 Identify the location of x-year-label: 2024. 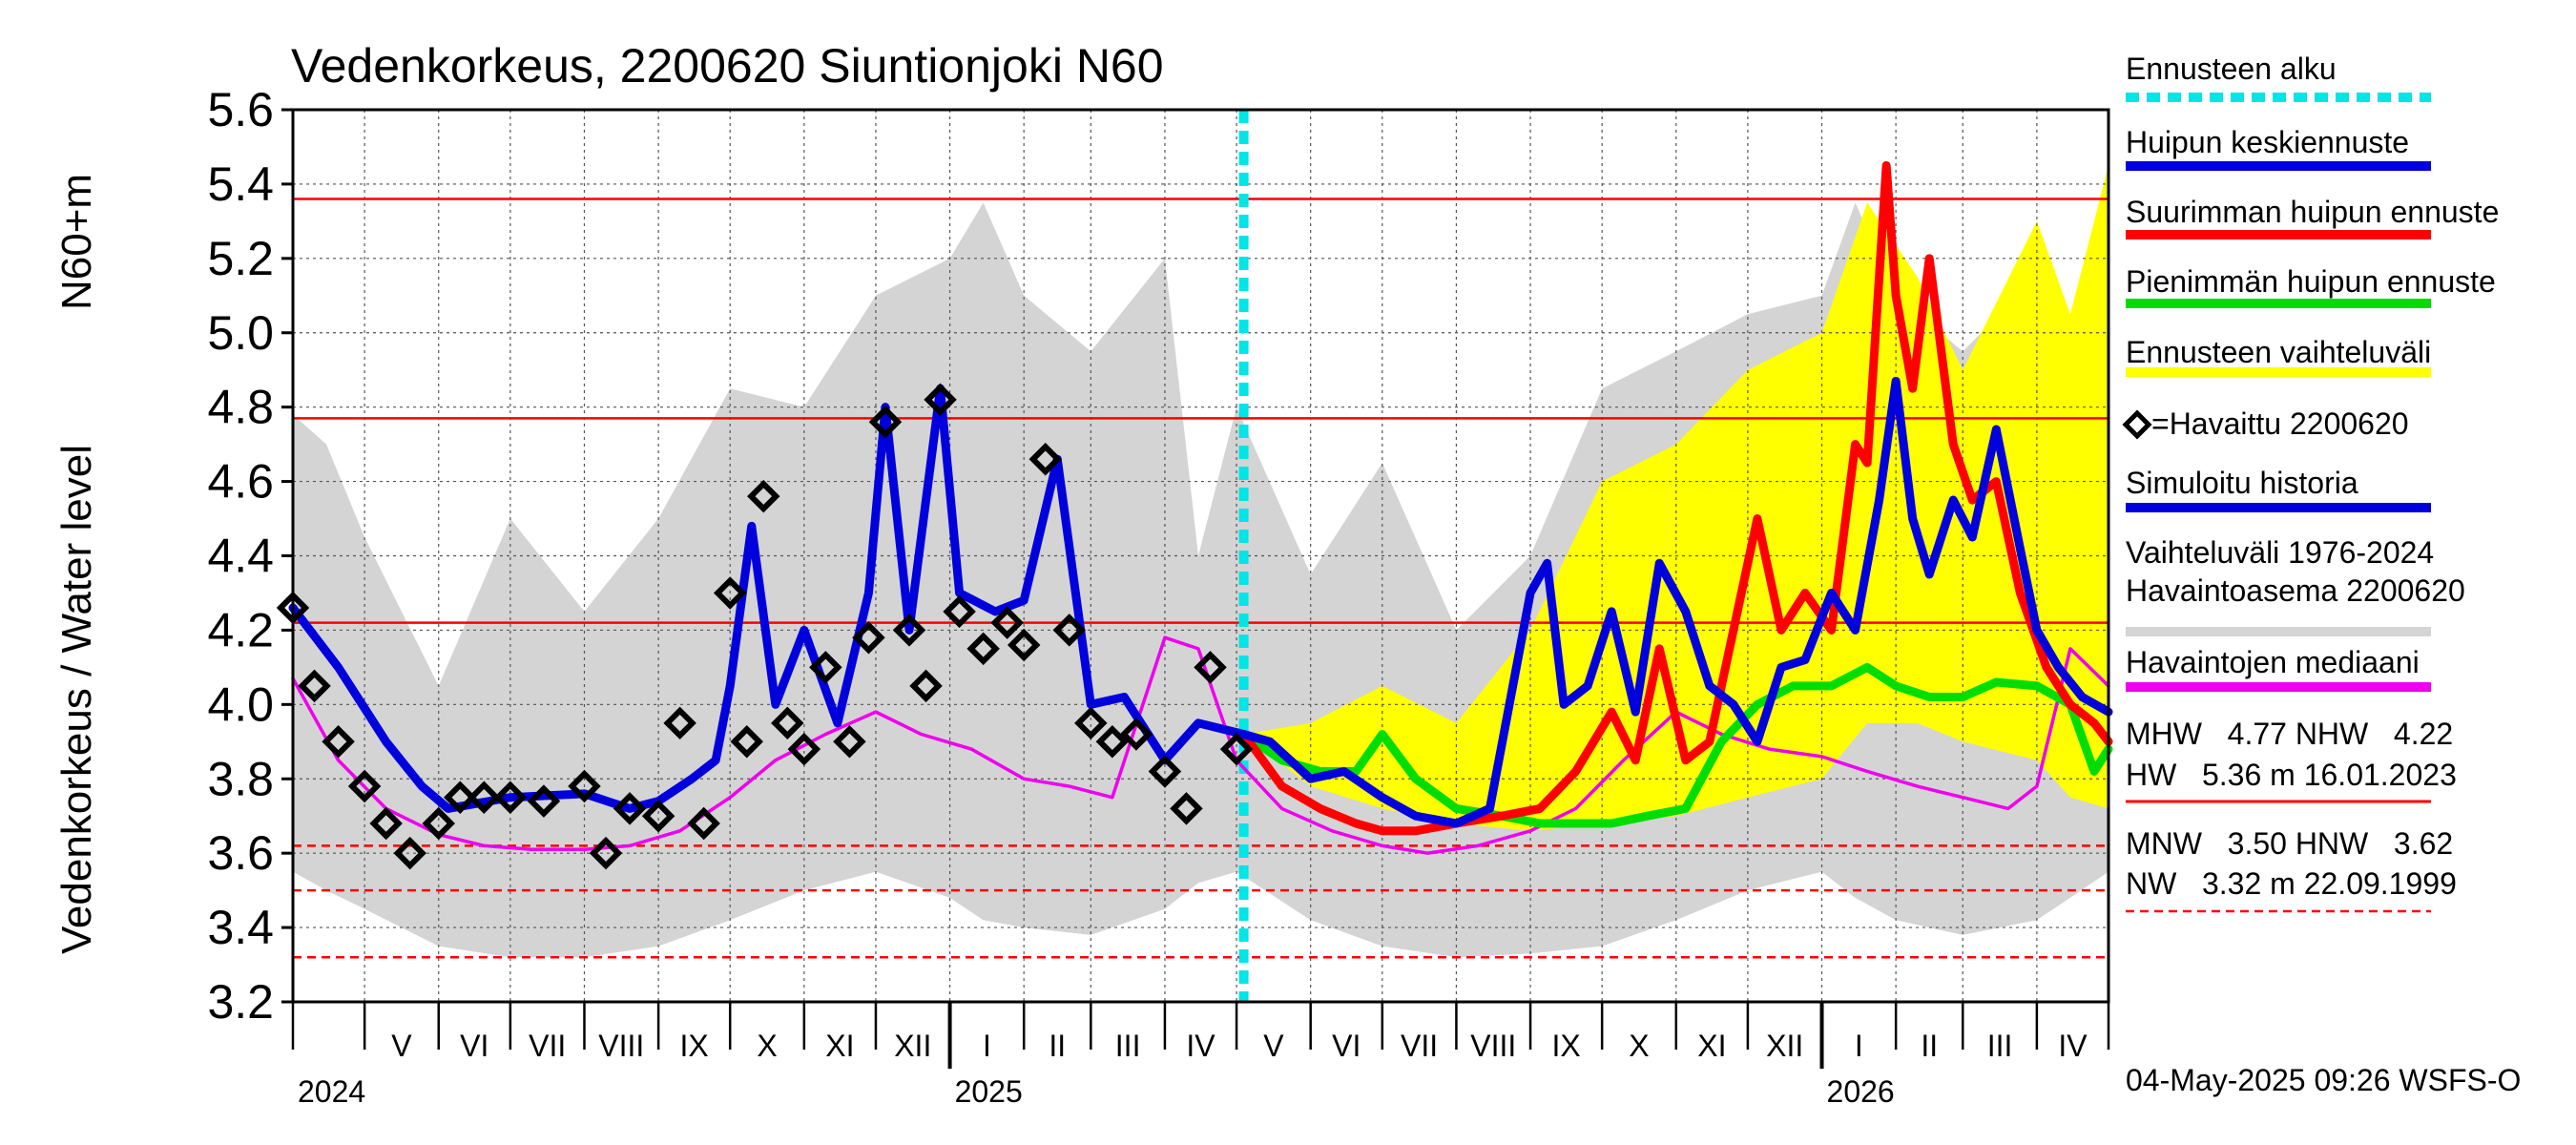
(331, 1091).